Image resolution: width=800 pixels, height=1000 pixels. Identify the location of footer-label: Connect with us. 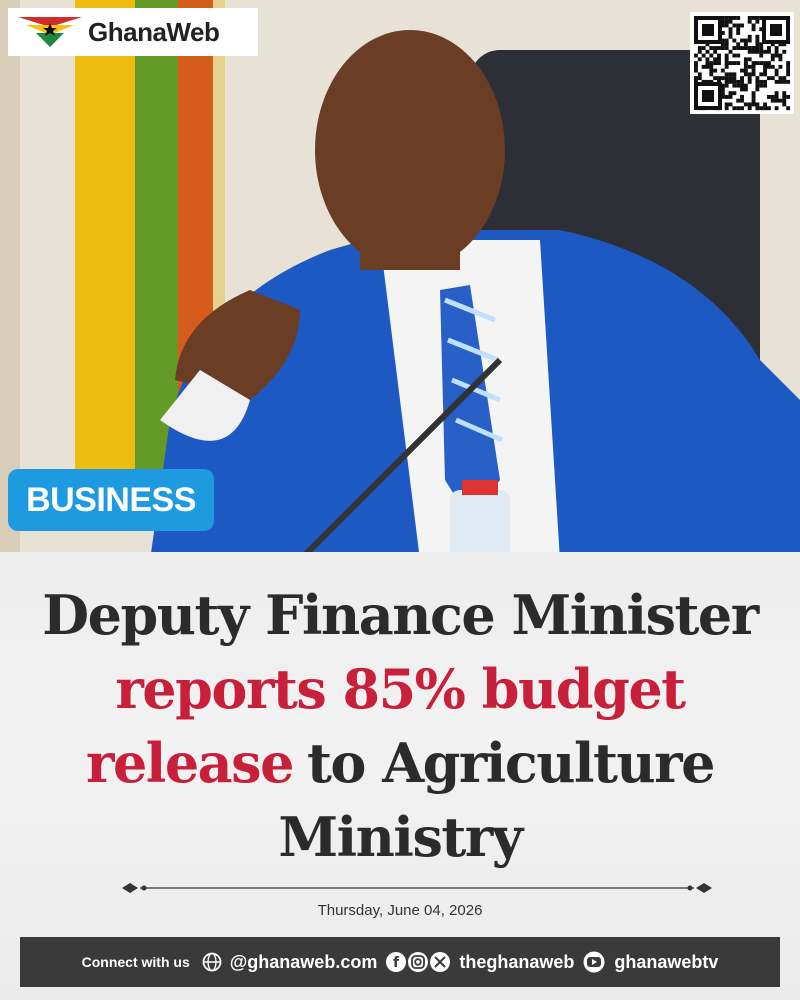
(135, 962).